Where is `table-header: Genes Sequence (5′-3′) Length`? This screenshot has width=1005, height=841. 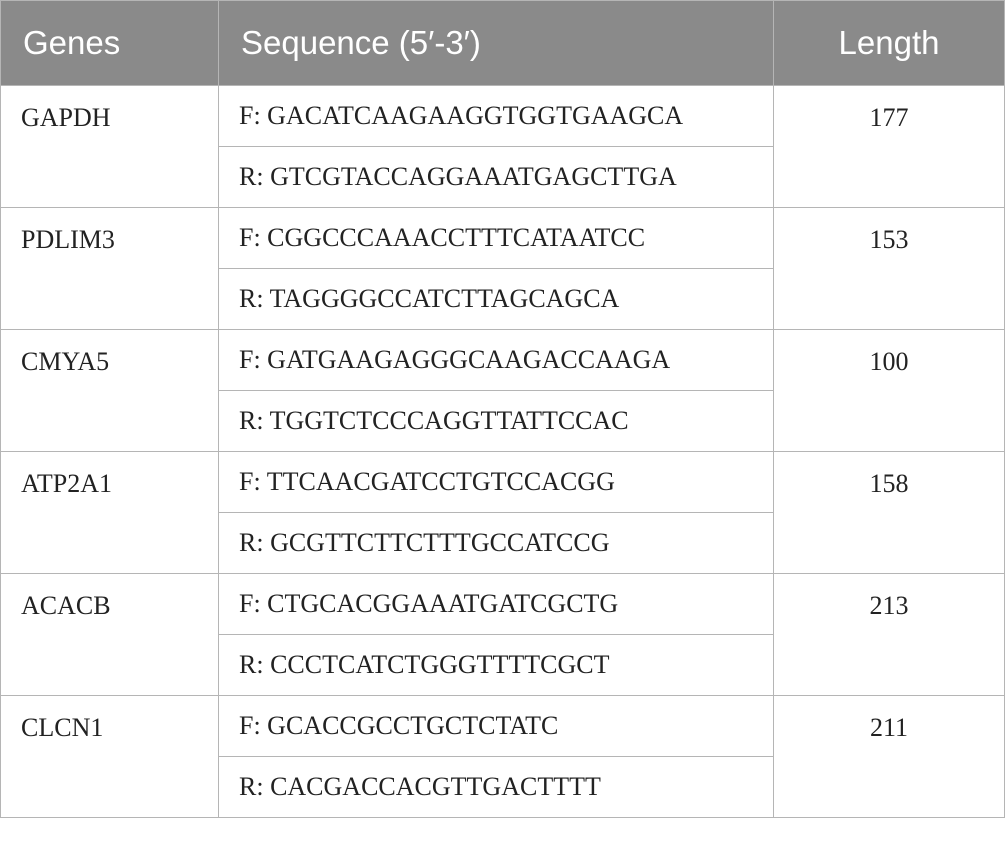
table-header: Genes Sequence (5′-3′) Length is located at coordinates (502, 43).